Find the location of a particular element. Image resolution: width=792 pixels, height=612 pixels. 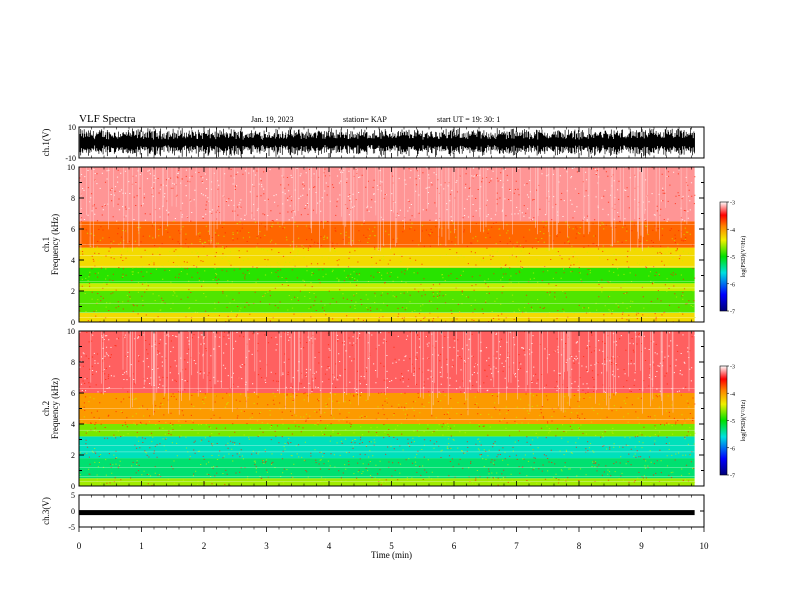

ch1-colorbar-tick-label: -6 is located at coordinates (732, 285).